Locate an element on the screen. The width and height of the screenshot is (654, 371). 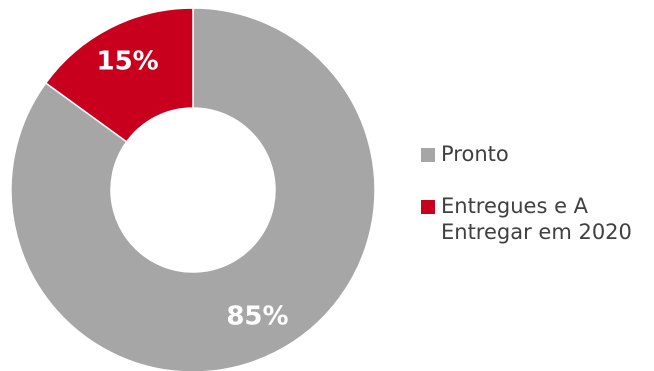
slice-entregues-e-a-entregar-em-2020 is located at coordinates (119, 75).